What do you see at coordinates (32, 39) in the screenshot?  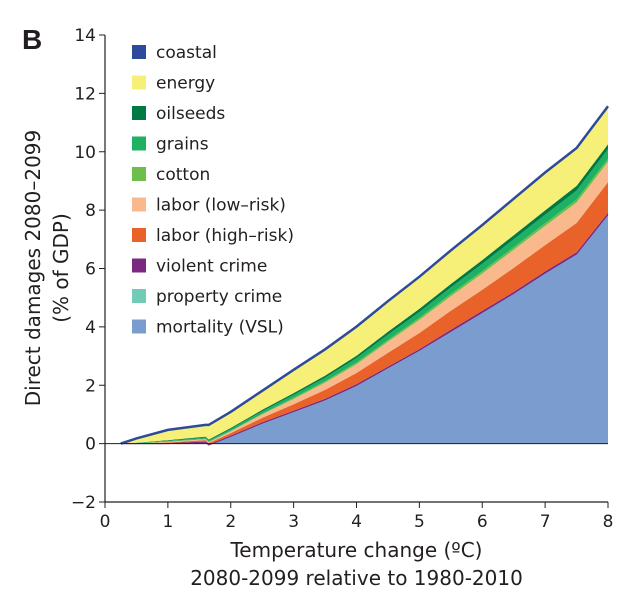 I see `panel-label: B` at bounding box center [32, 39].